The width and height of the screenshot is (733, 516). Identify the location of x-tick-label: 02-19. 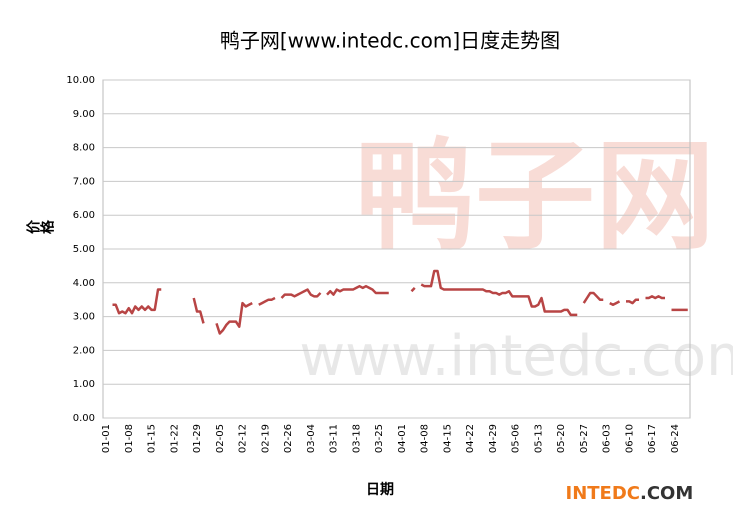
(265, 438).